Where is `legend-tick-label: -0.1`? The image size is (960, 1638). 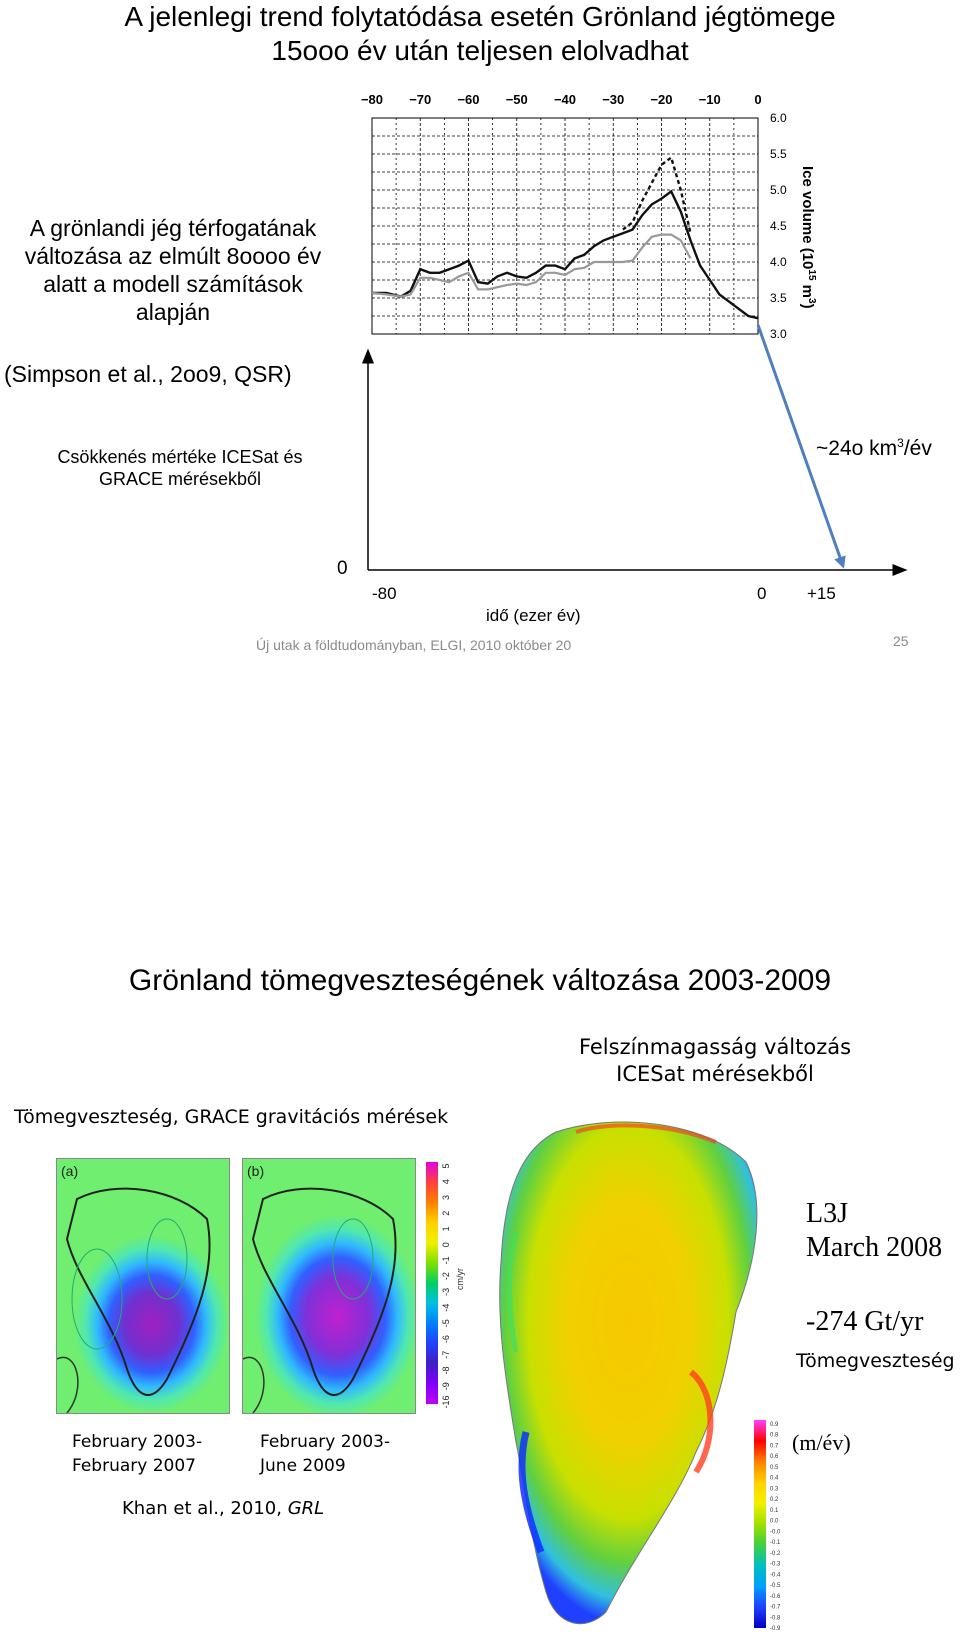
legend-tick-label: -0.1 is located at coordinates (775, 1543).